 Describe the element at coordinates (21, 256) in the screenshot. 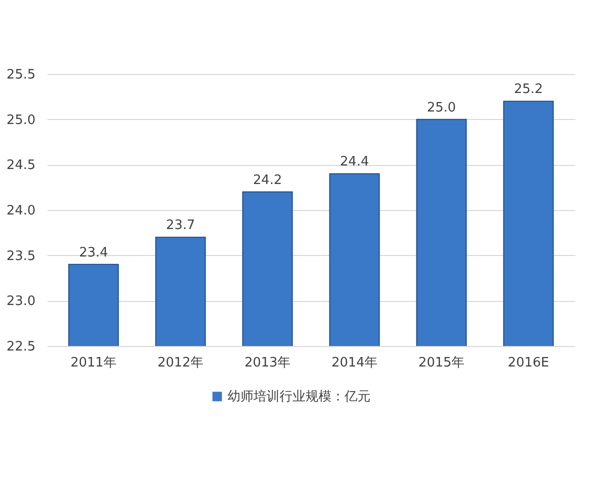

I see `y-tick-label: 23.5` at that location.